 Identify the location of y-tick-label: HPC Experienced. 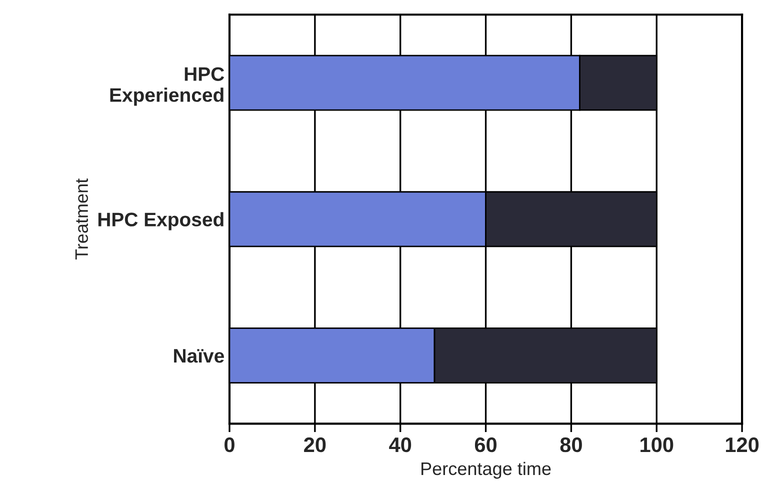
(167, 86).